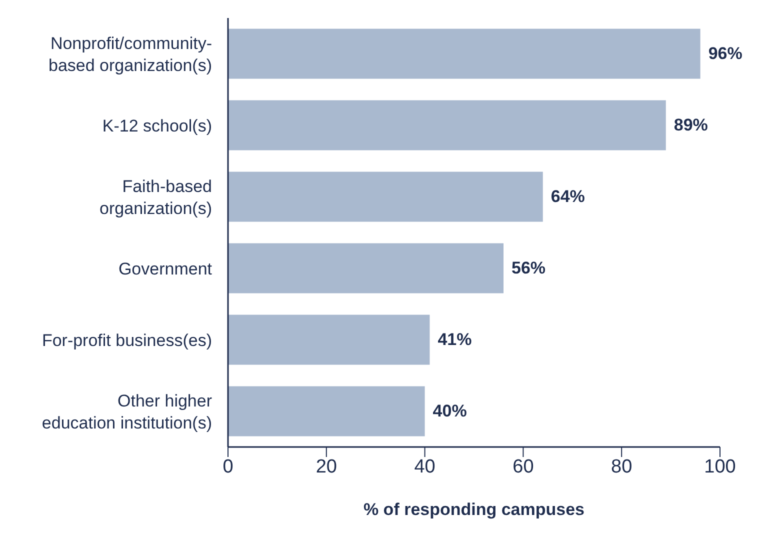  I want to click on x-axis-title: % of responding campuses, so click(474, 509).